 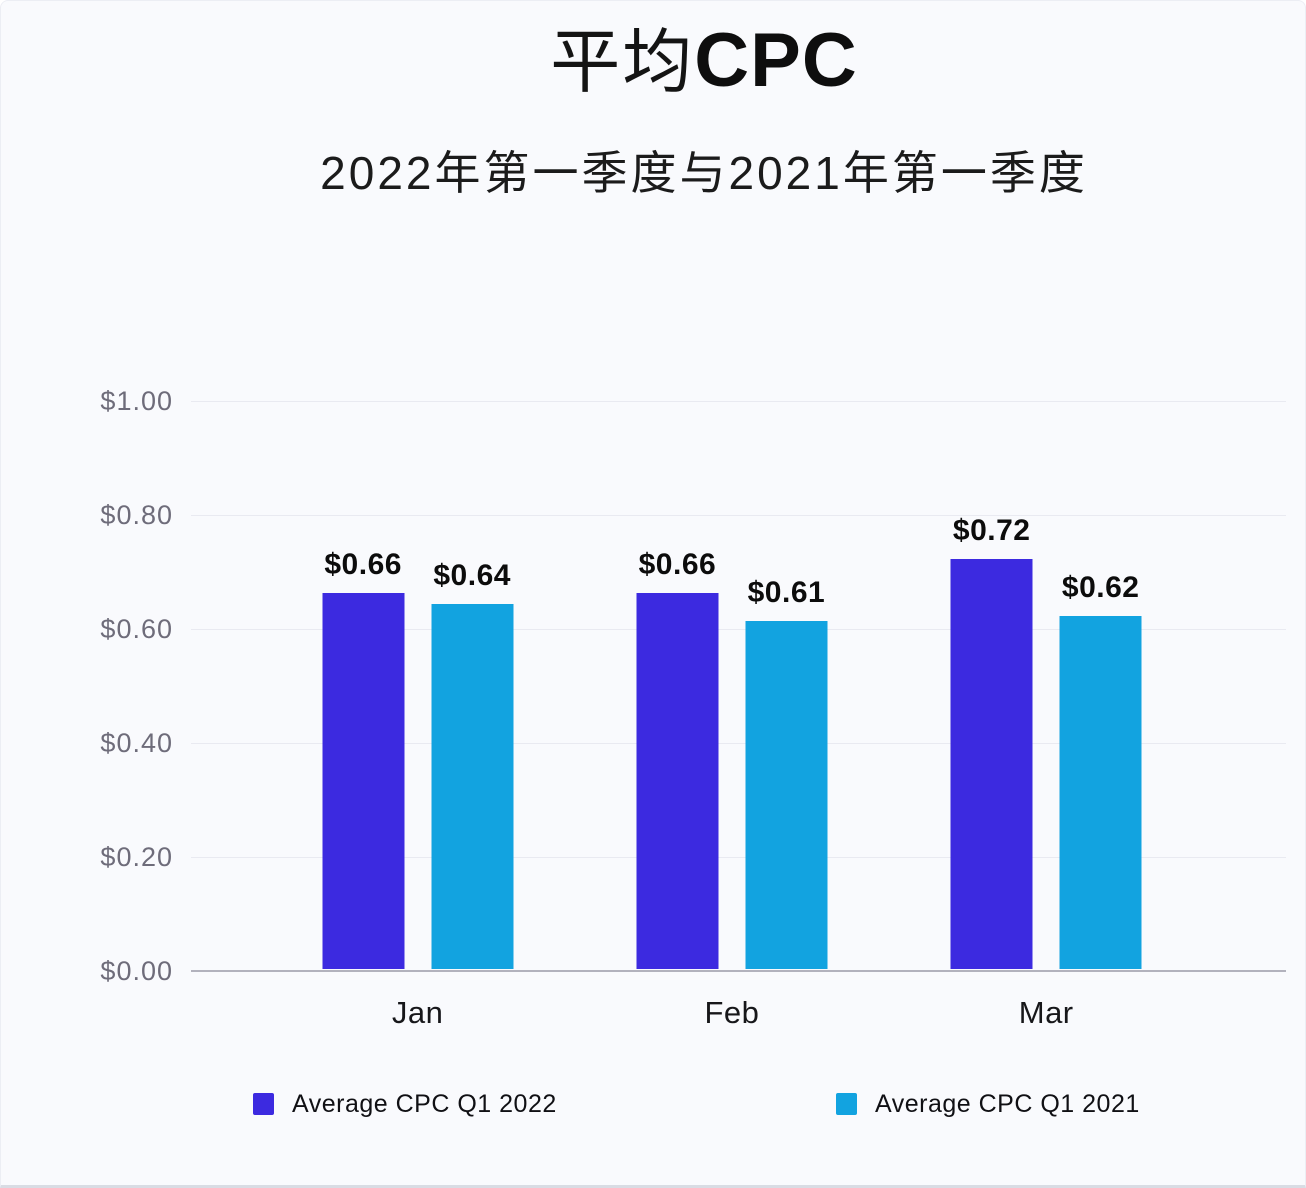 I want to click on bar-q1-2022-mar, so click(x=991, y=763).